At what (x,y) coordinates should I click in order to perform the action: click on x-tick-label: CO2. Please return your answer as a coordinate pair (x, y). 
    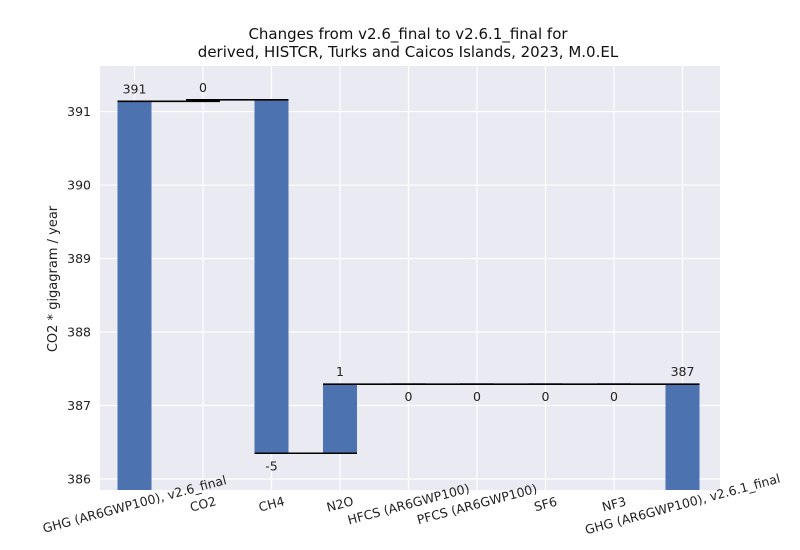
    Looking at the image, I should click on (203, 503).